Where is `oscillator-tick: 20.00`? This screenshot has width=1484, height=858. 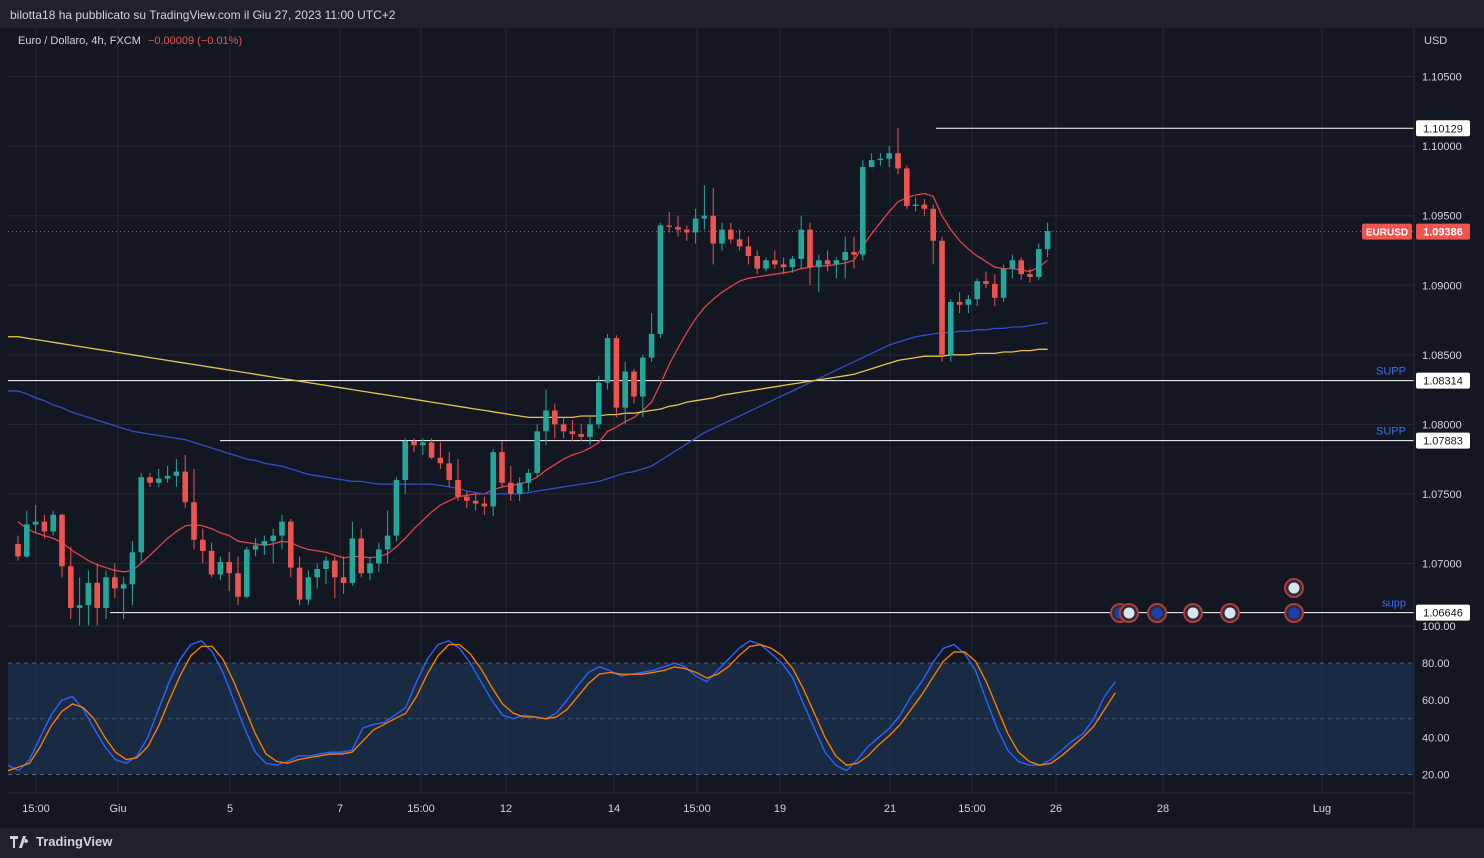
oscillator-tick: 20.00 is located at coordinates (1436, 775).